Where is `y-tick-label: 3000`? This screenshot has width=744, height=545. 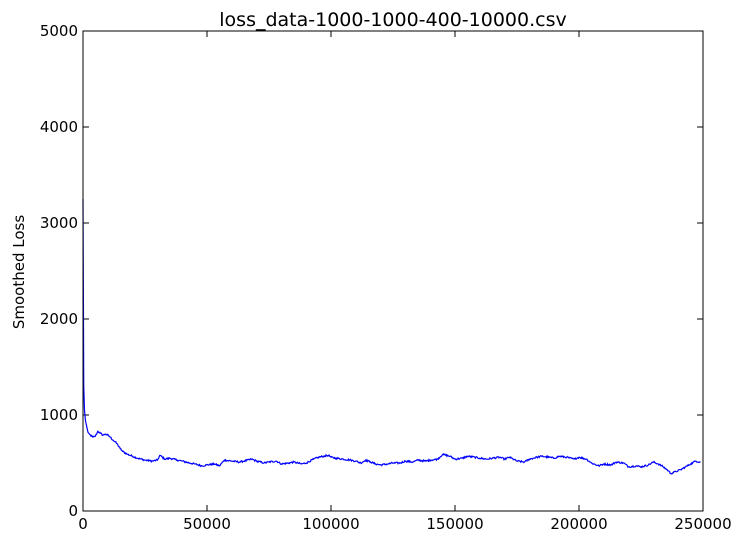 y-tick-label: 3000 is located at coordinates (59, 223).